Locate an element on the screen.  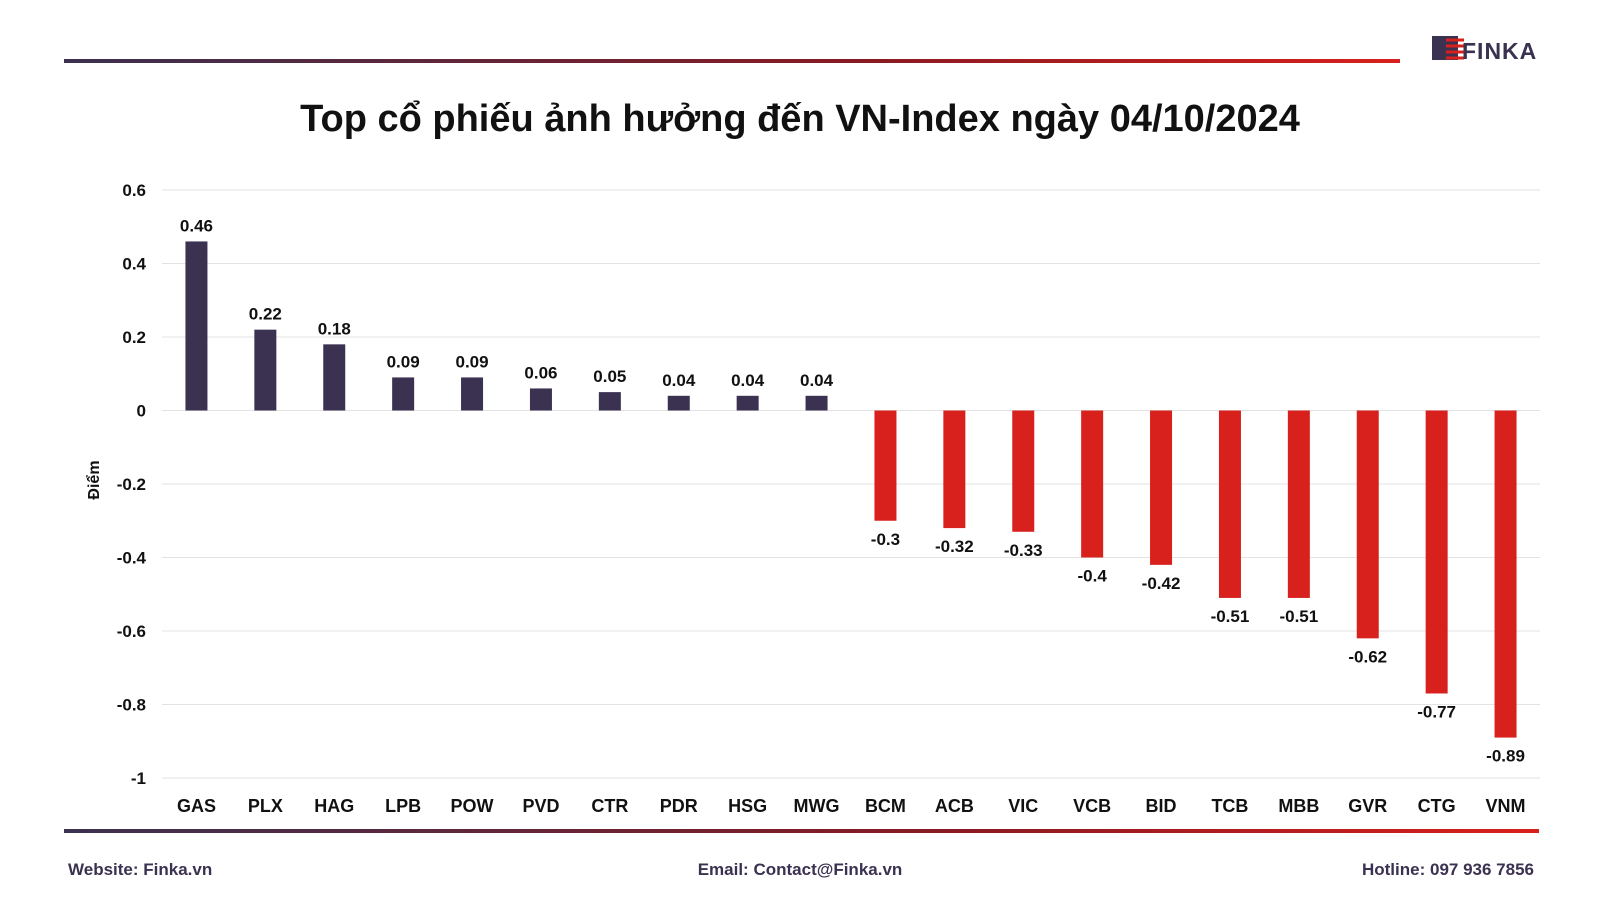
x-tick-label: BCM is located at coordinates (885, 806).